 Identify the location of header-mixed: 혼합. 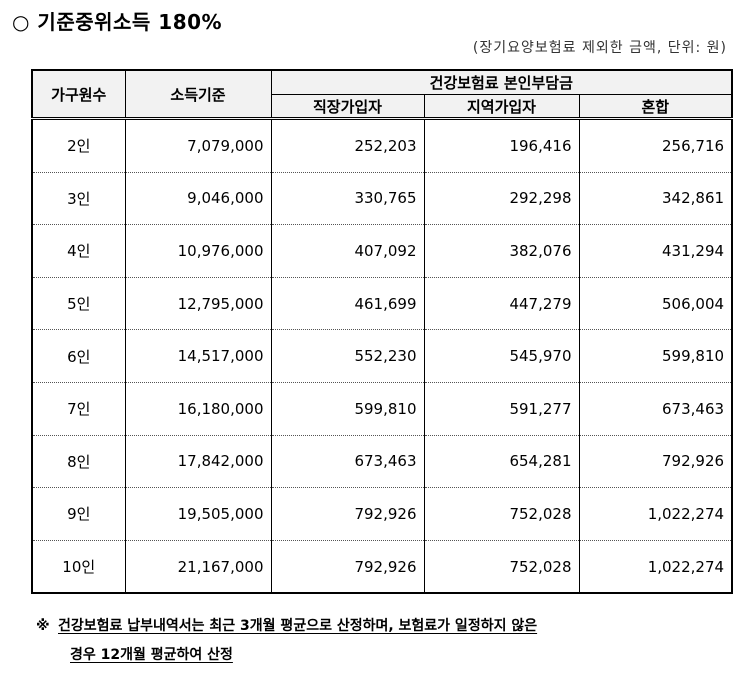
(655, 106).